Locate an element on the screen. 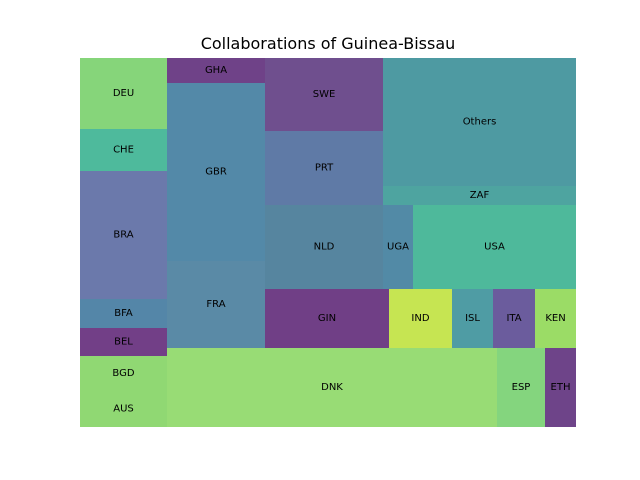 This screenshot has width=640, height=480. treemap-cell-isl is located at coordinates (472, 318).